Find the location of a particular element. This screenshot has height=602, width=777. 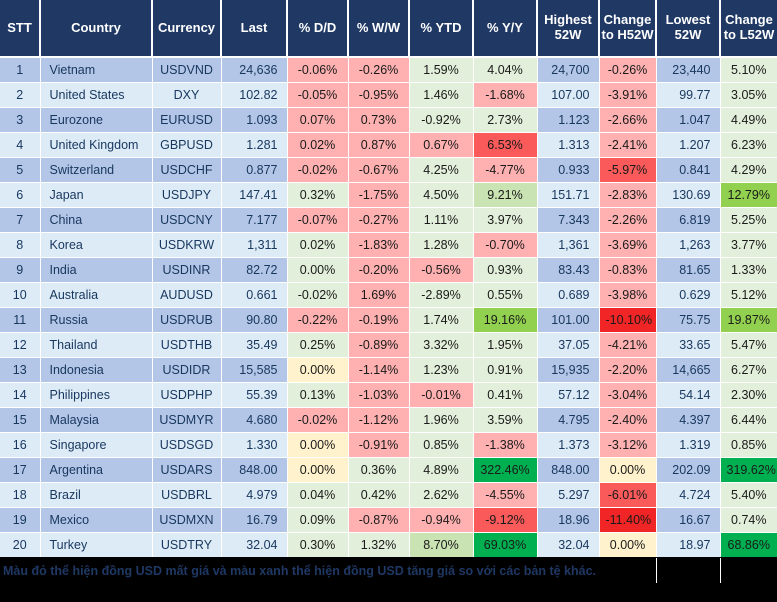

cell-pct-ww: 0.42% is located at coordinates (378, 495).